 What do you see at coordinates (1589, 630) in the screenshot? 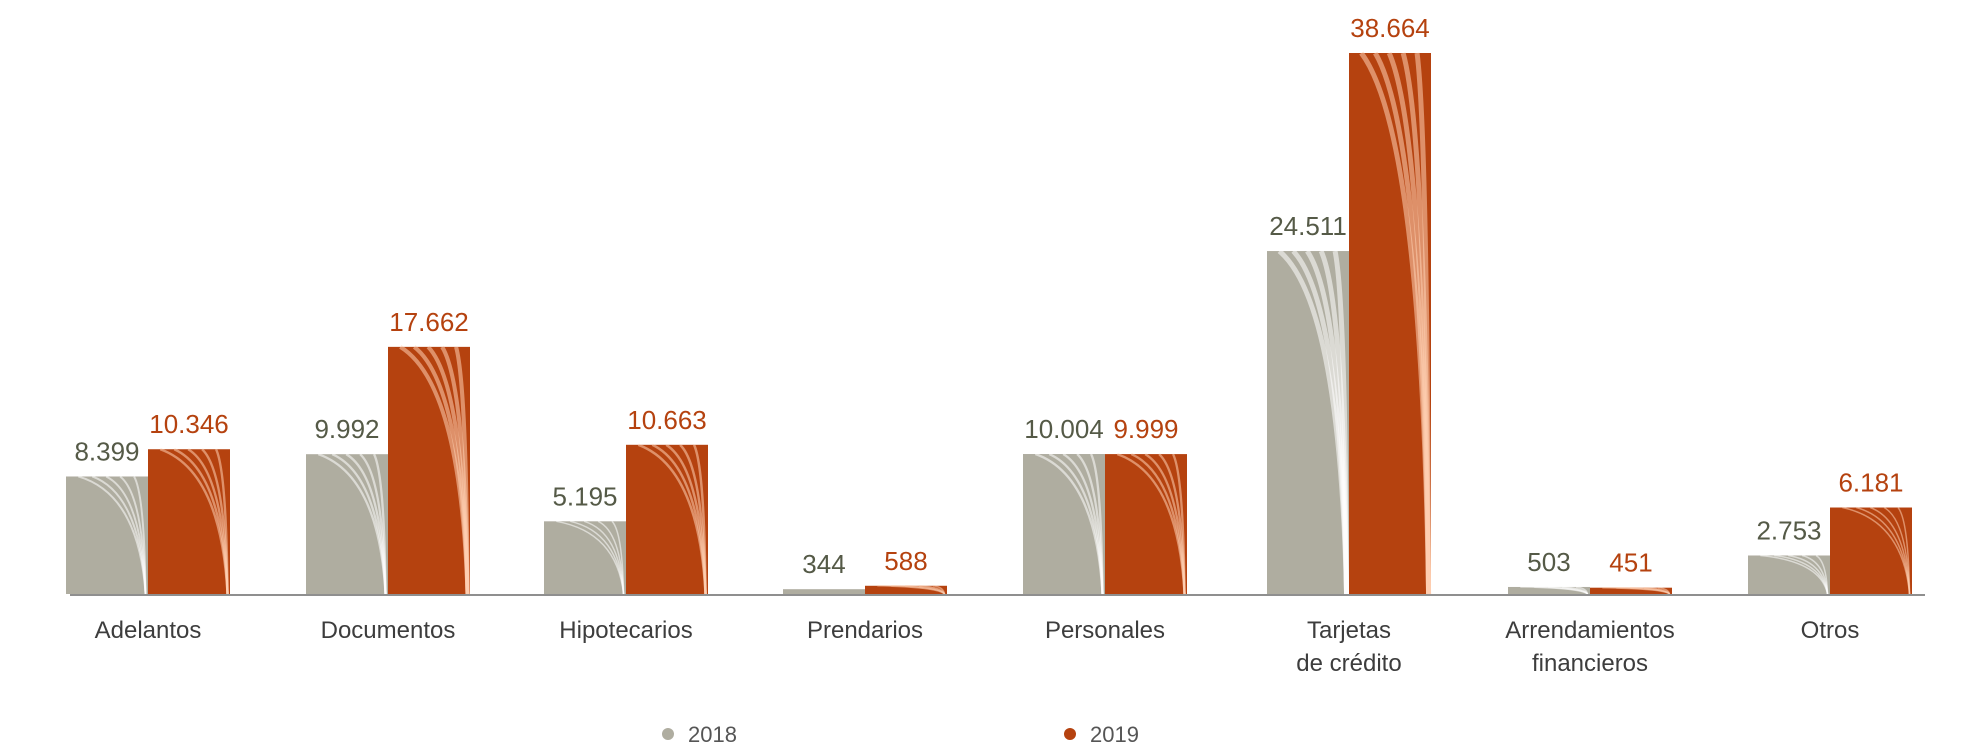
I see `category-label-6: Arrendamientos` at bounding box center [1589, 630].